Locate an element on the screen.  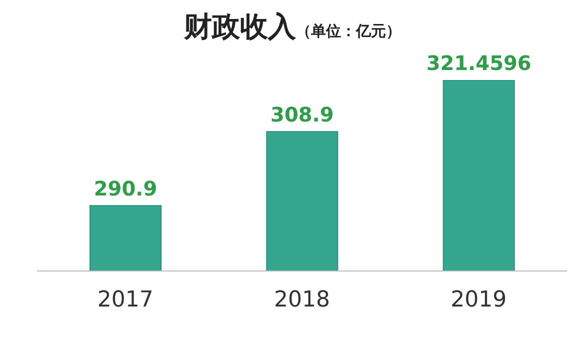
chart-title: 财政收入 is located at coordinates (240, 26).